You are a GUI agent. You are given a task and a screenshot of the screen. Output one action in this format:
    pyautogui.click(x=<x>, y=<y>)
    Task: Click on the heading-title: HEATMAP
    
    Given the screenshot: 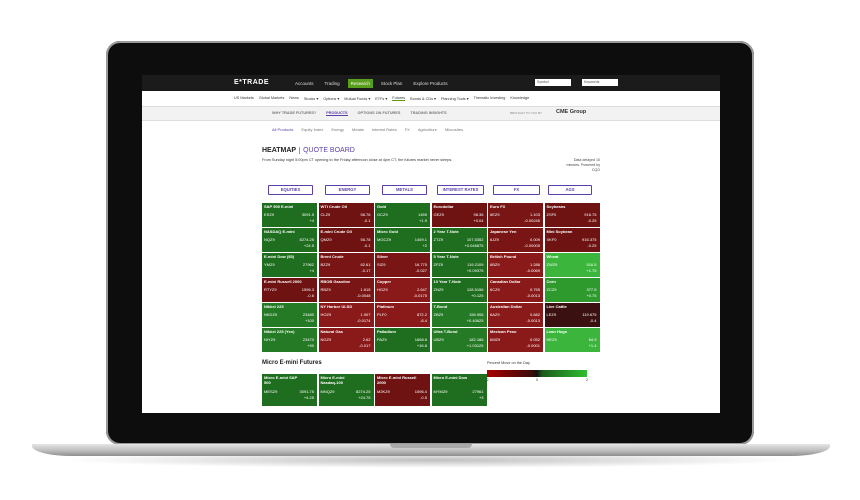 What is the action you would take?
    pyautogui.click(x=279, y=150)
    